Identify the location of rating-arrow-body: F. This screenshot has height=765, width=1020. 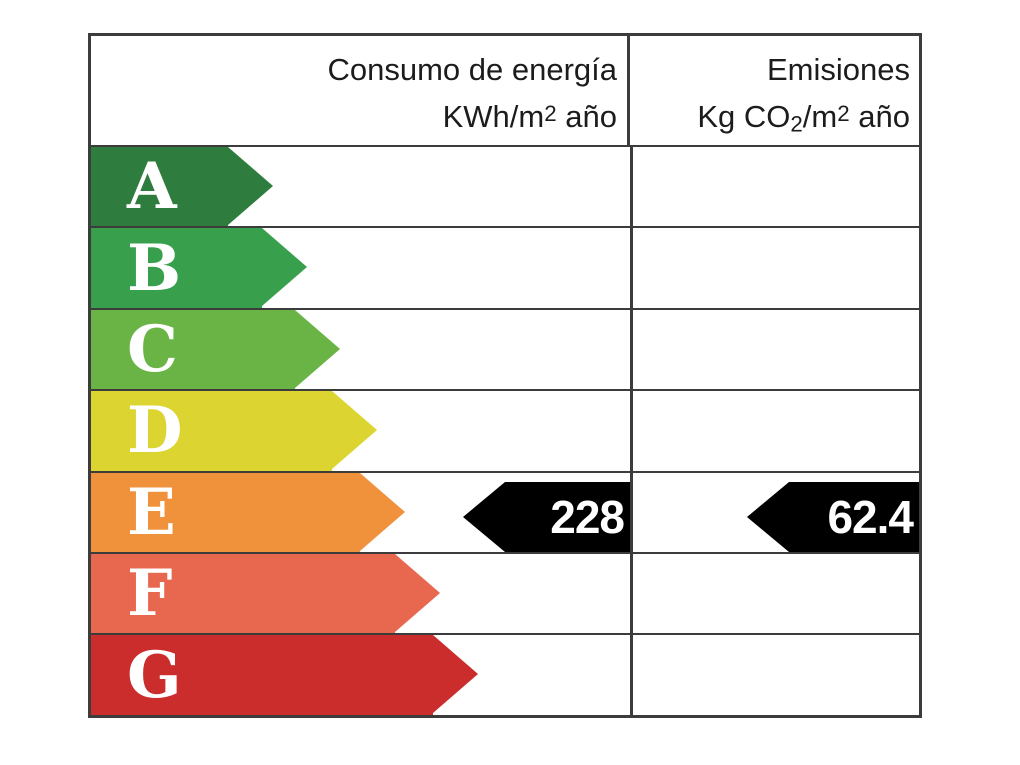
(243, 593).